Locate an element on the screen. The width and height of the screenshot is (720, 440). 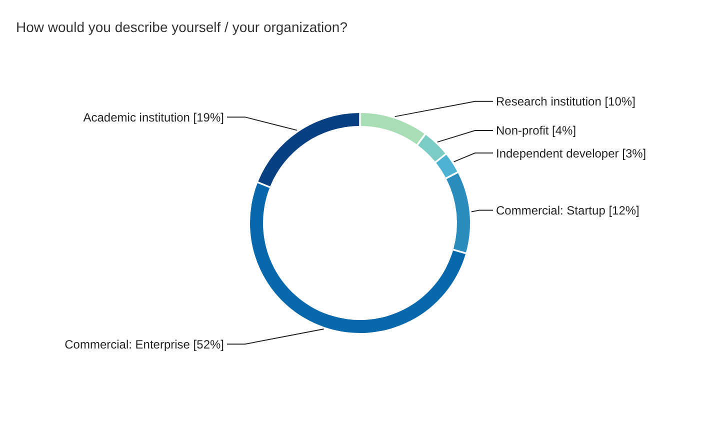
slice-label: Academic institution [19%] is located at coordinates (153, 117).